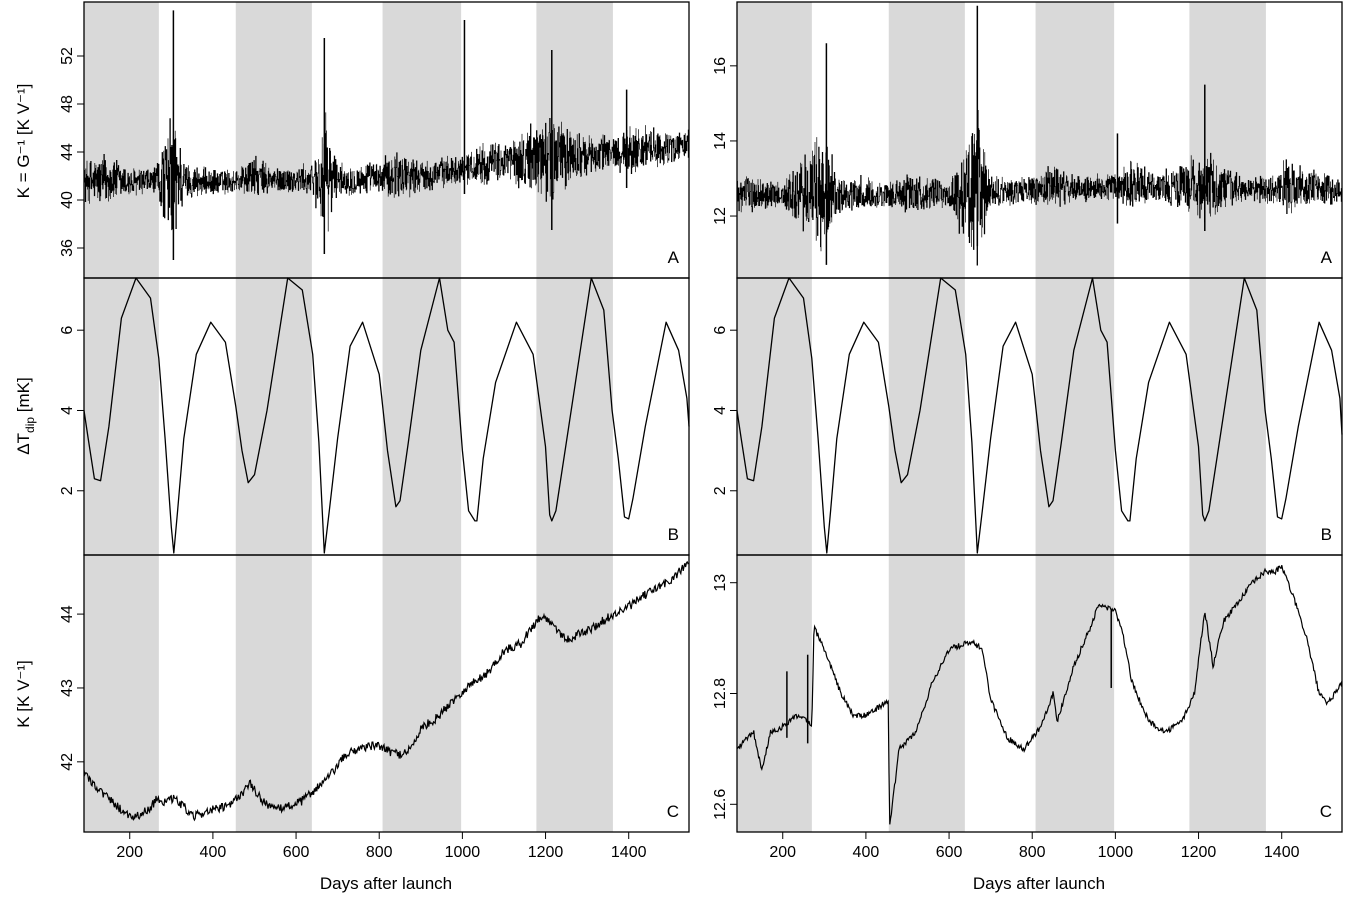 The width and height of the screenshot is (1363, 899). I want to click on delta-t-unit: [mK], so click(23, 397).